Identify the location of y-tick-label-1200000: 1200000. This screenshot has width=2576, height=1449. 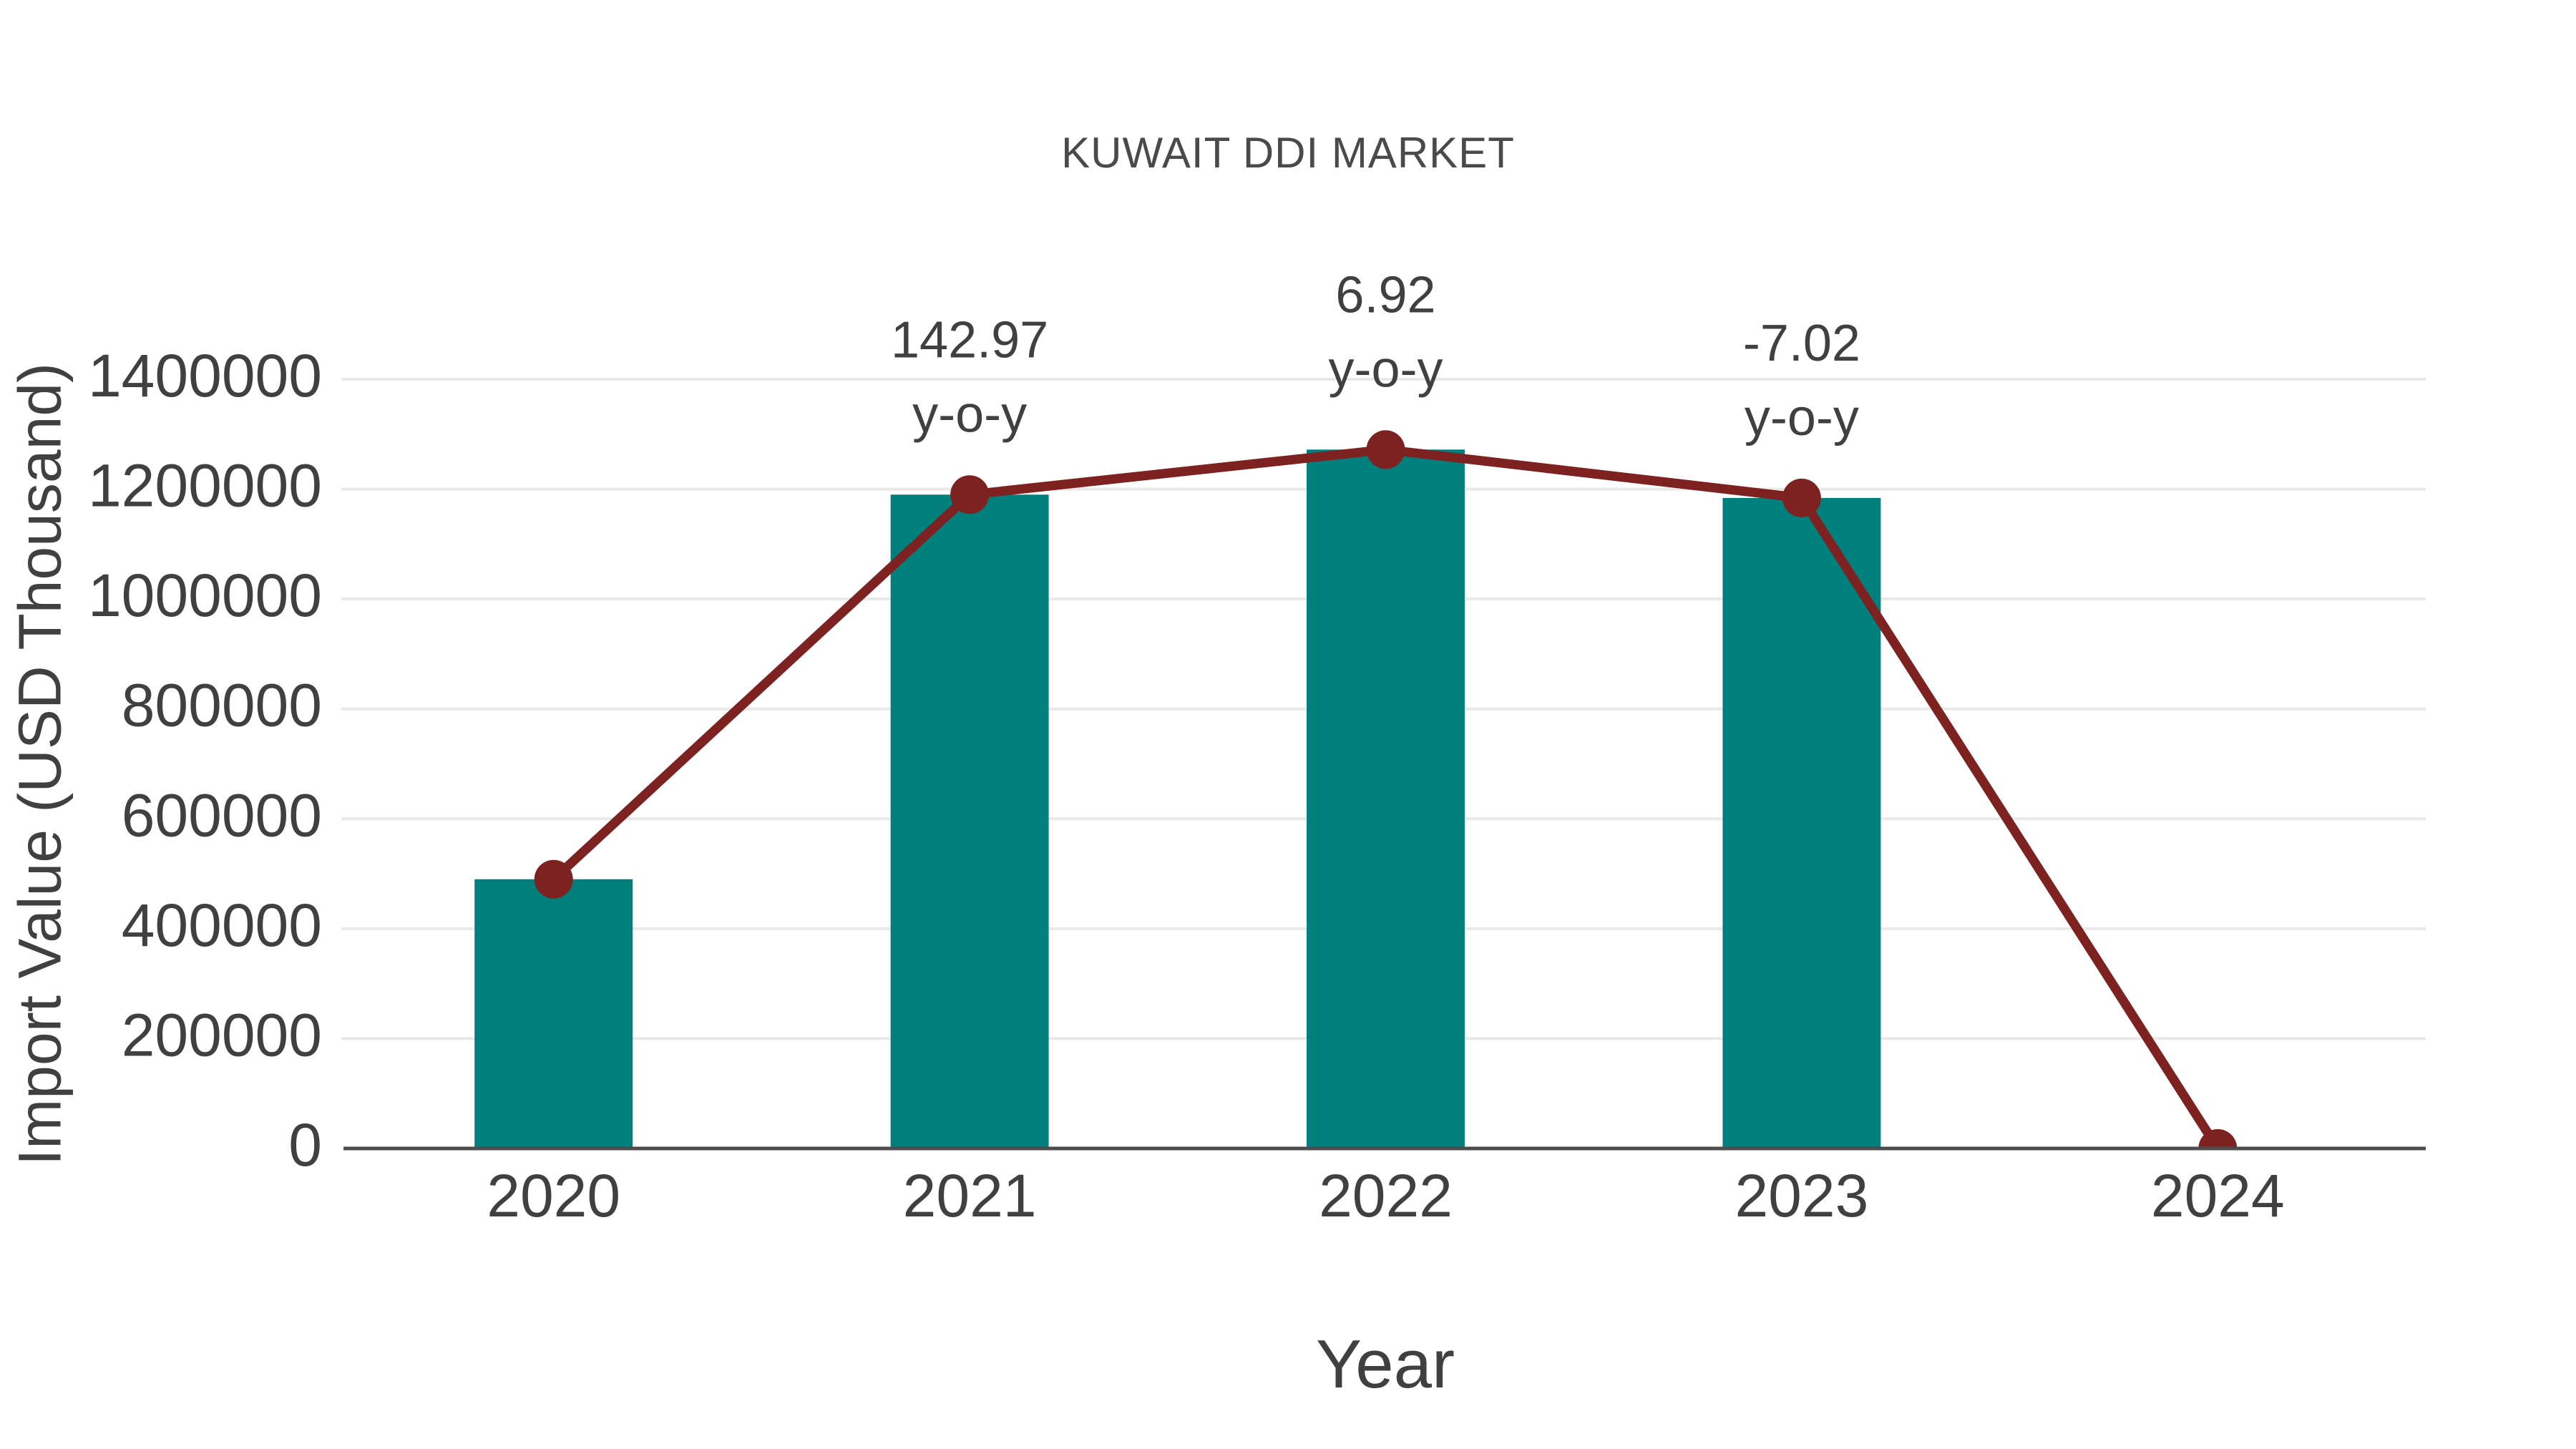
(205, 485).